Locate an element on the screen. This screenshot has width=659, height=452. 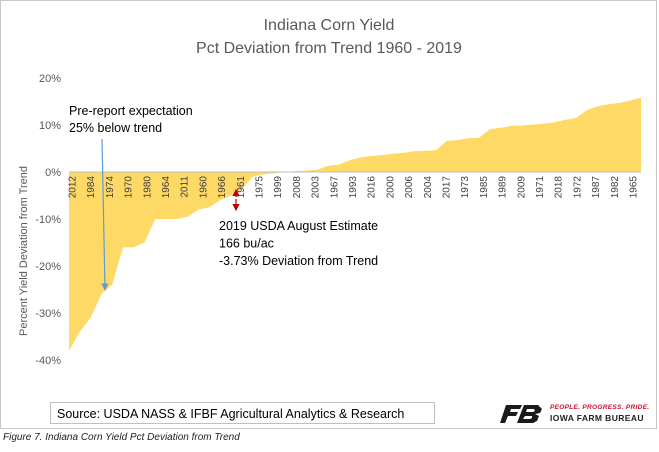
x-tick-label: 2003 is located at coordinates (316, 187).